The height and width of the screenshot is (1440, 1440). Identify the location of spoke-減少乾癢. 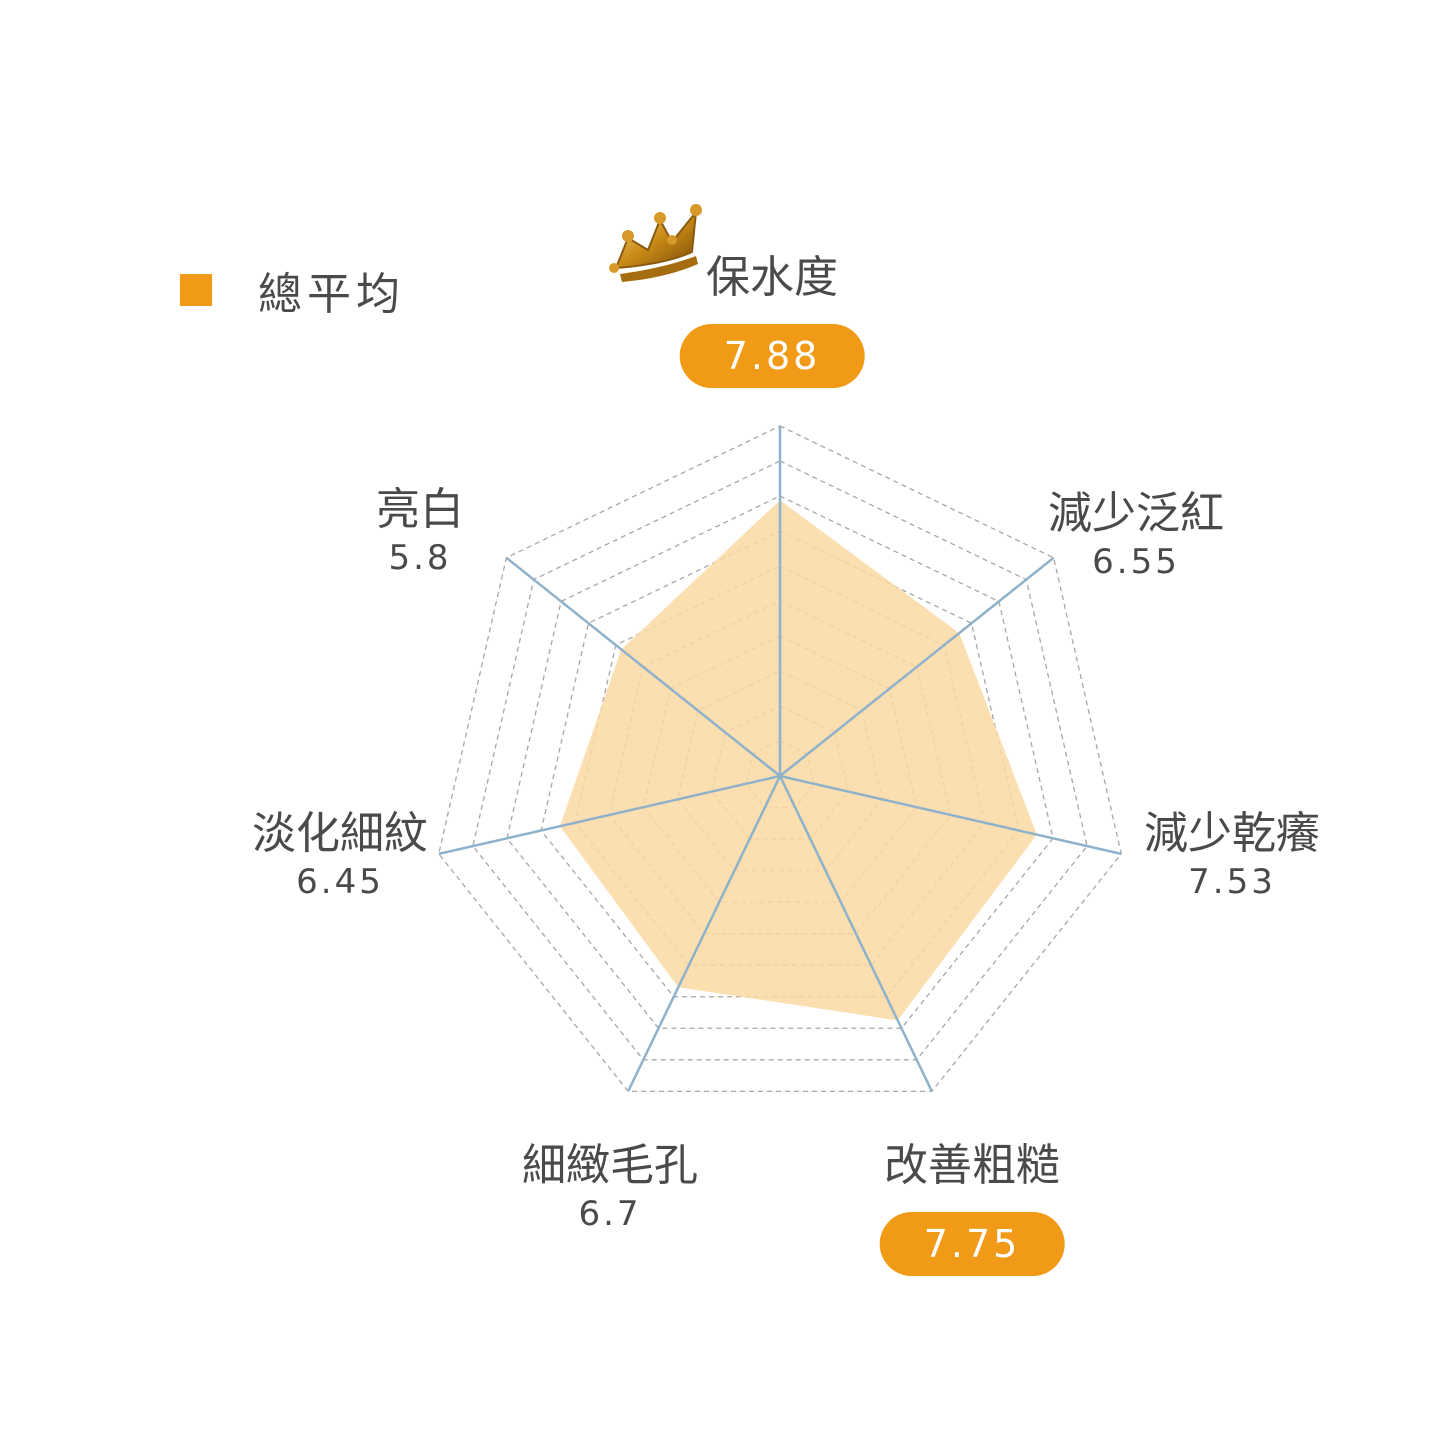
(950, 815).